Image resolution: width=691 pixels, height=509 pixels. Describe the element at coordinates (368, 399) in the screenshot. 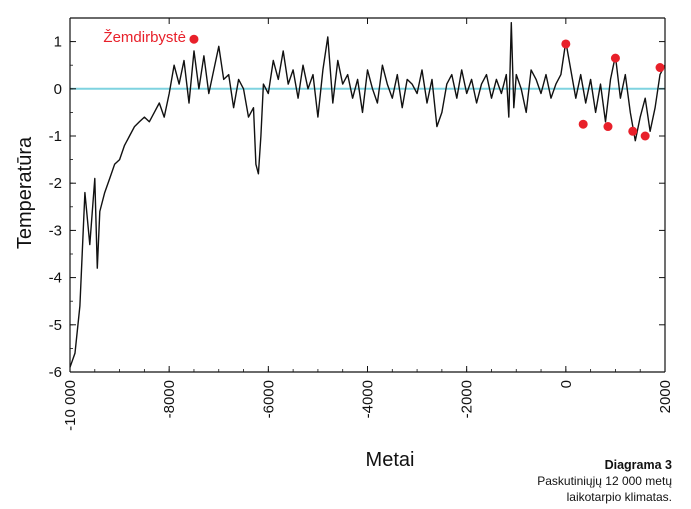

I see `x-tick-label: -4000` at that location.